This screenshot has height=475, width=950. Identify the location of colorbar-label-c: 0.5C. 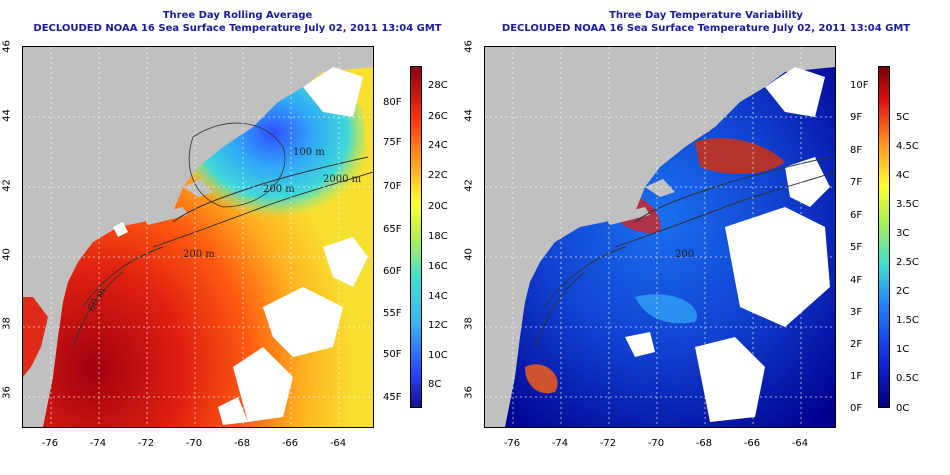
(907, 378).